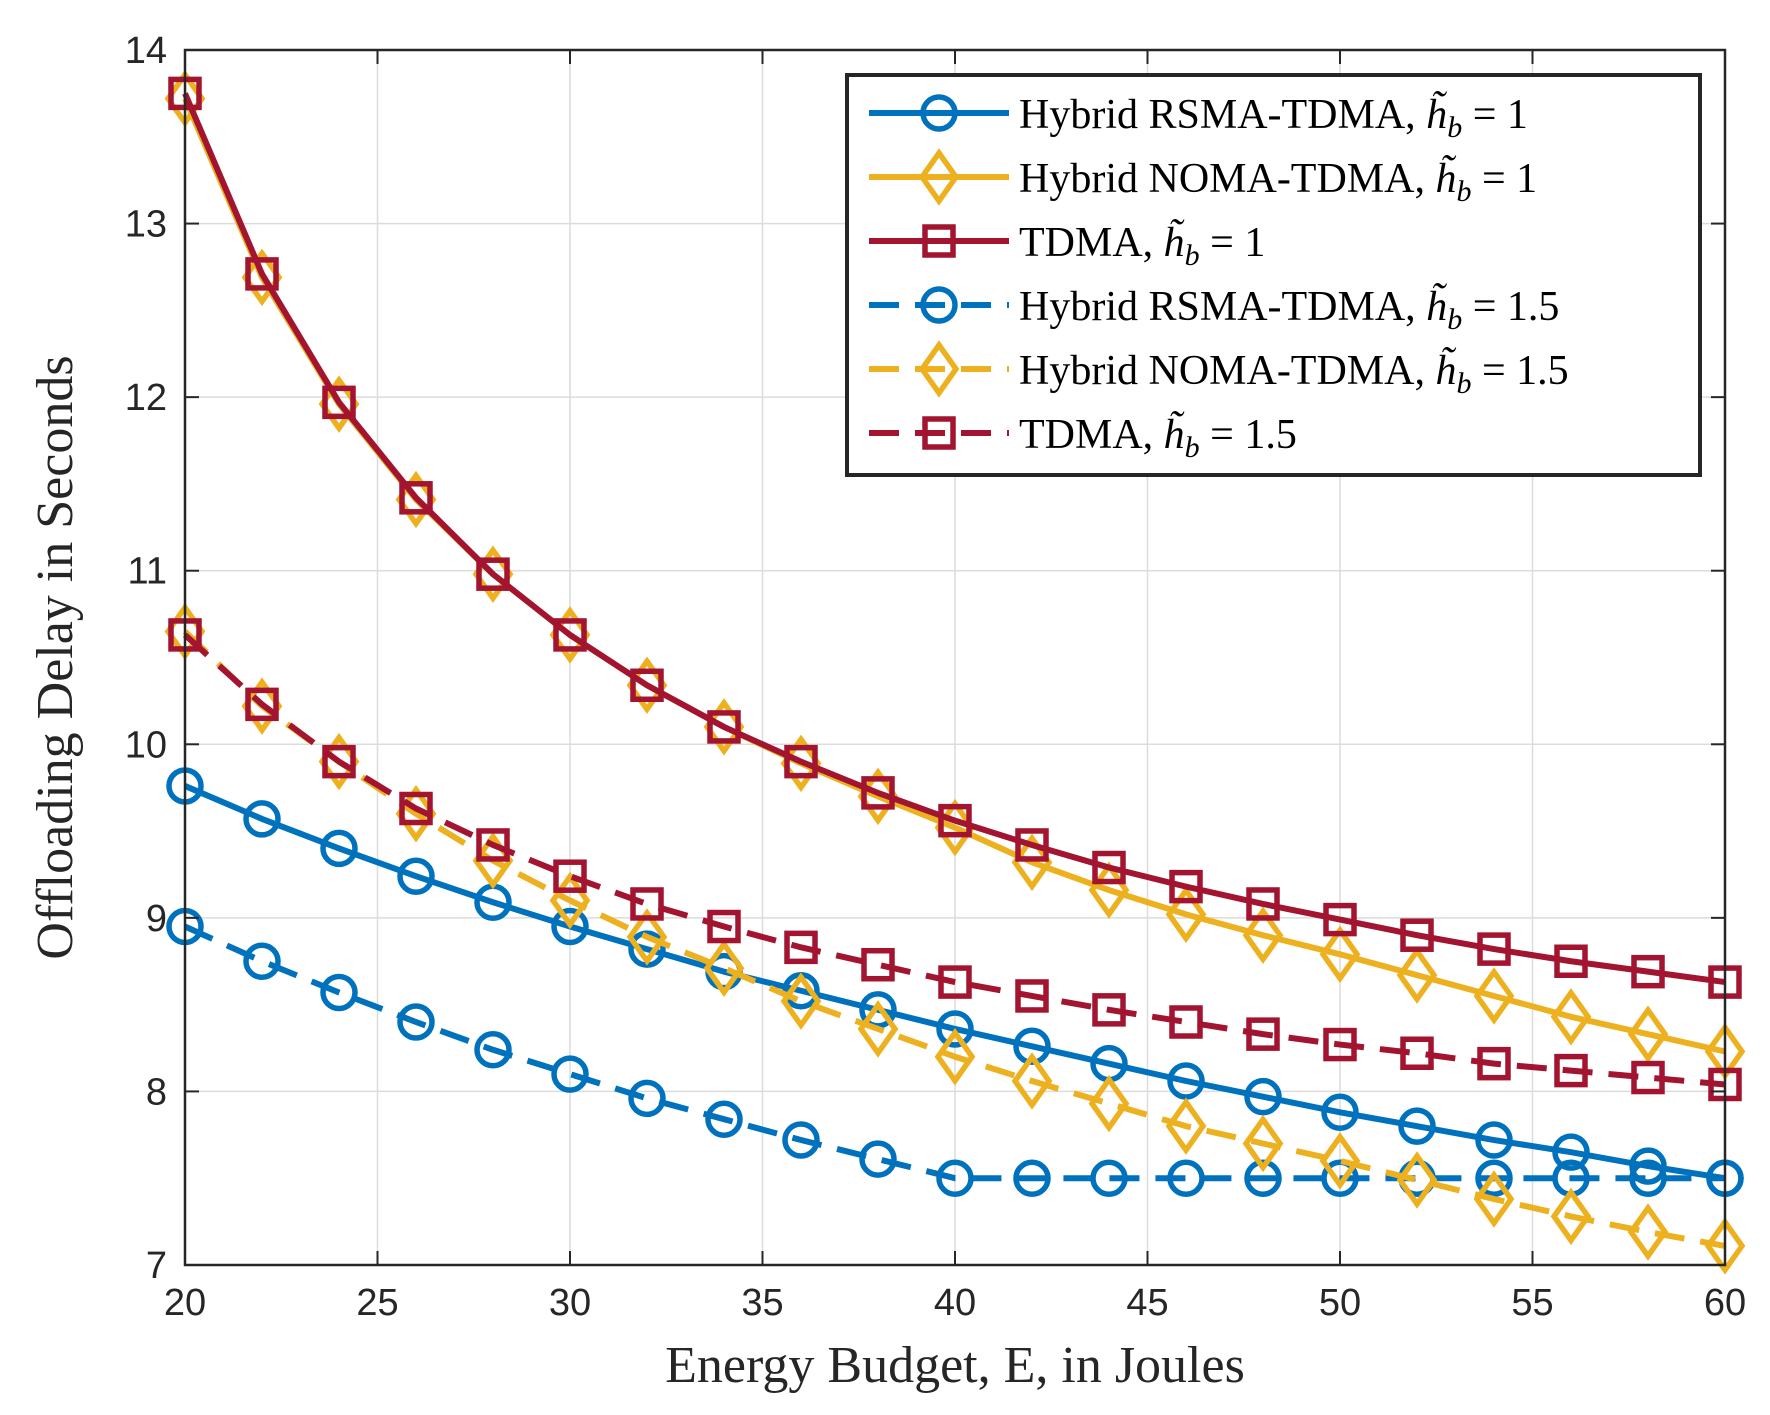 The width and height of the screenshot is (1770, 1415). What do you see at coordinates (147, 572) in the screenshot?
I see `y-tick-label: 11` at bounding box center [147, 572].